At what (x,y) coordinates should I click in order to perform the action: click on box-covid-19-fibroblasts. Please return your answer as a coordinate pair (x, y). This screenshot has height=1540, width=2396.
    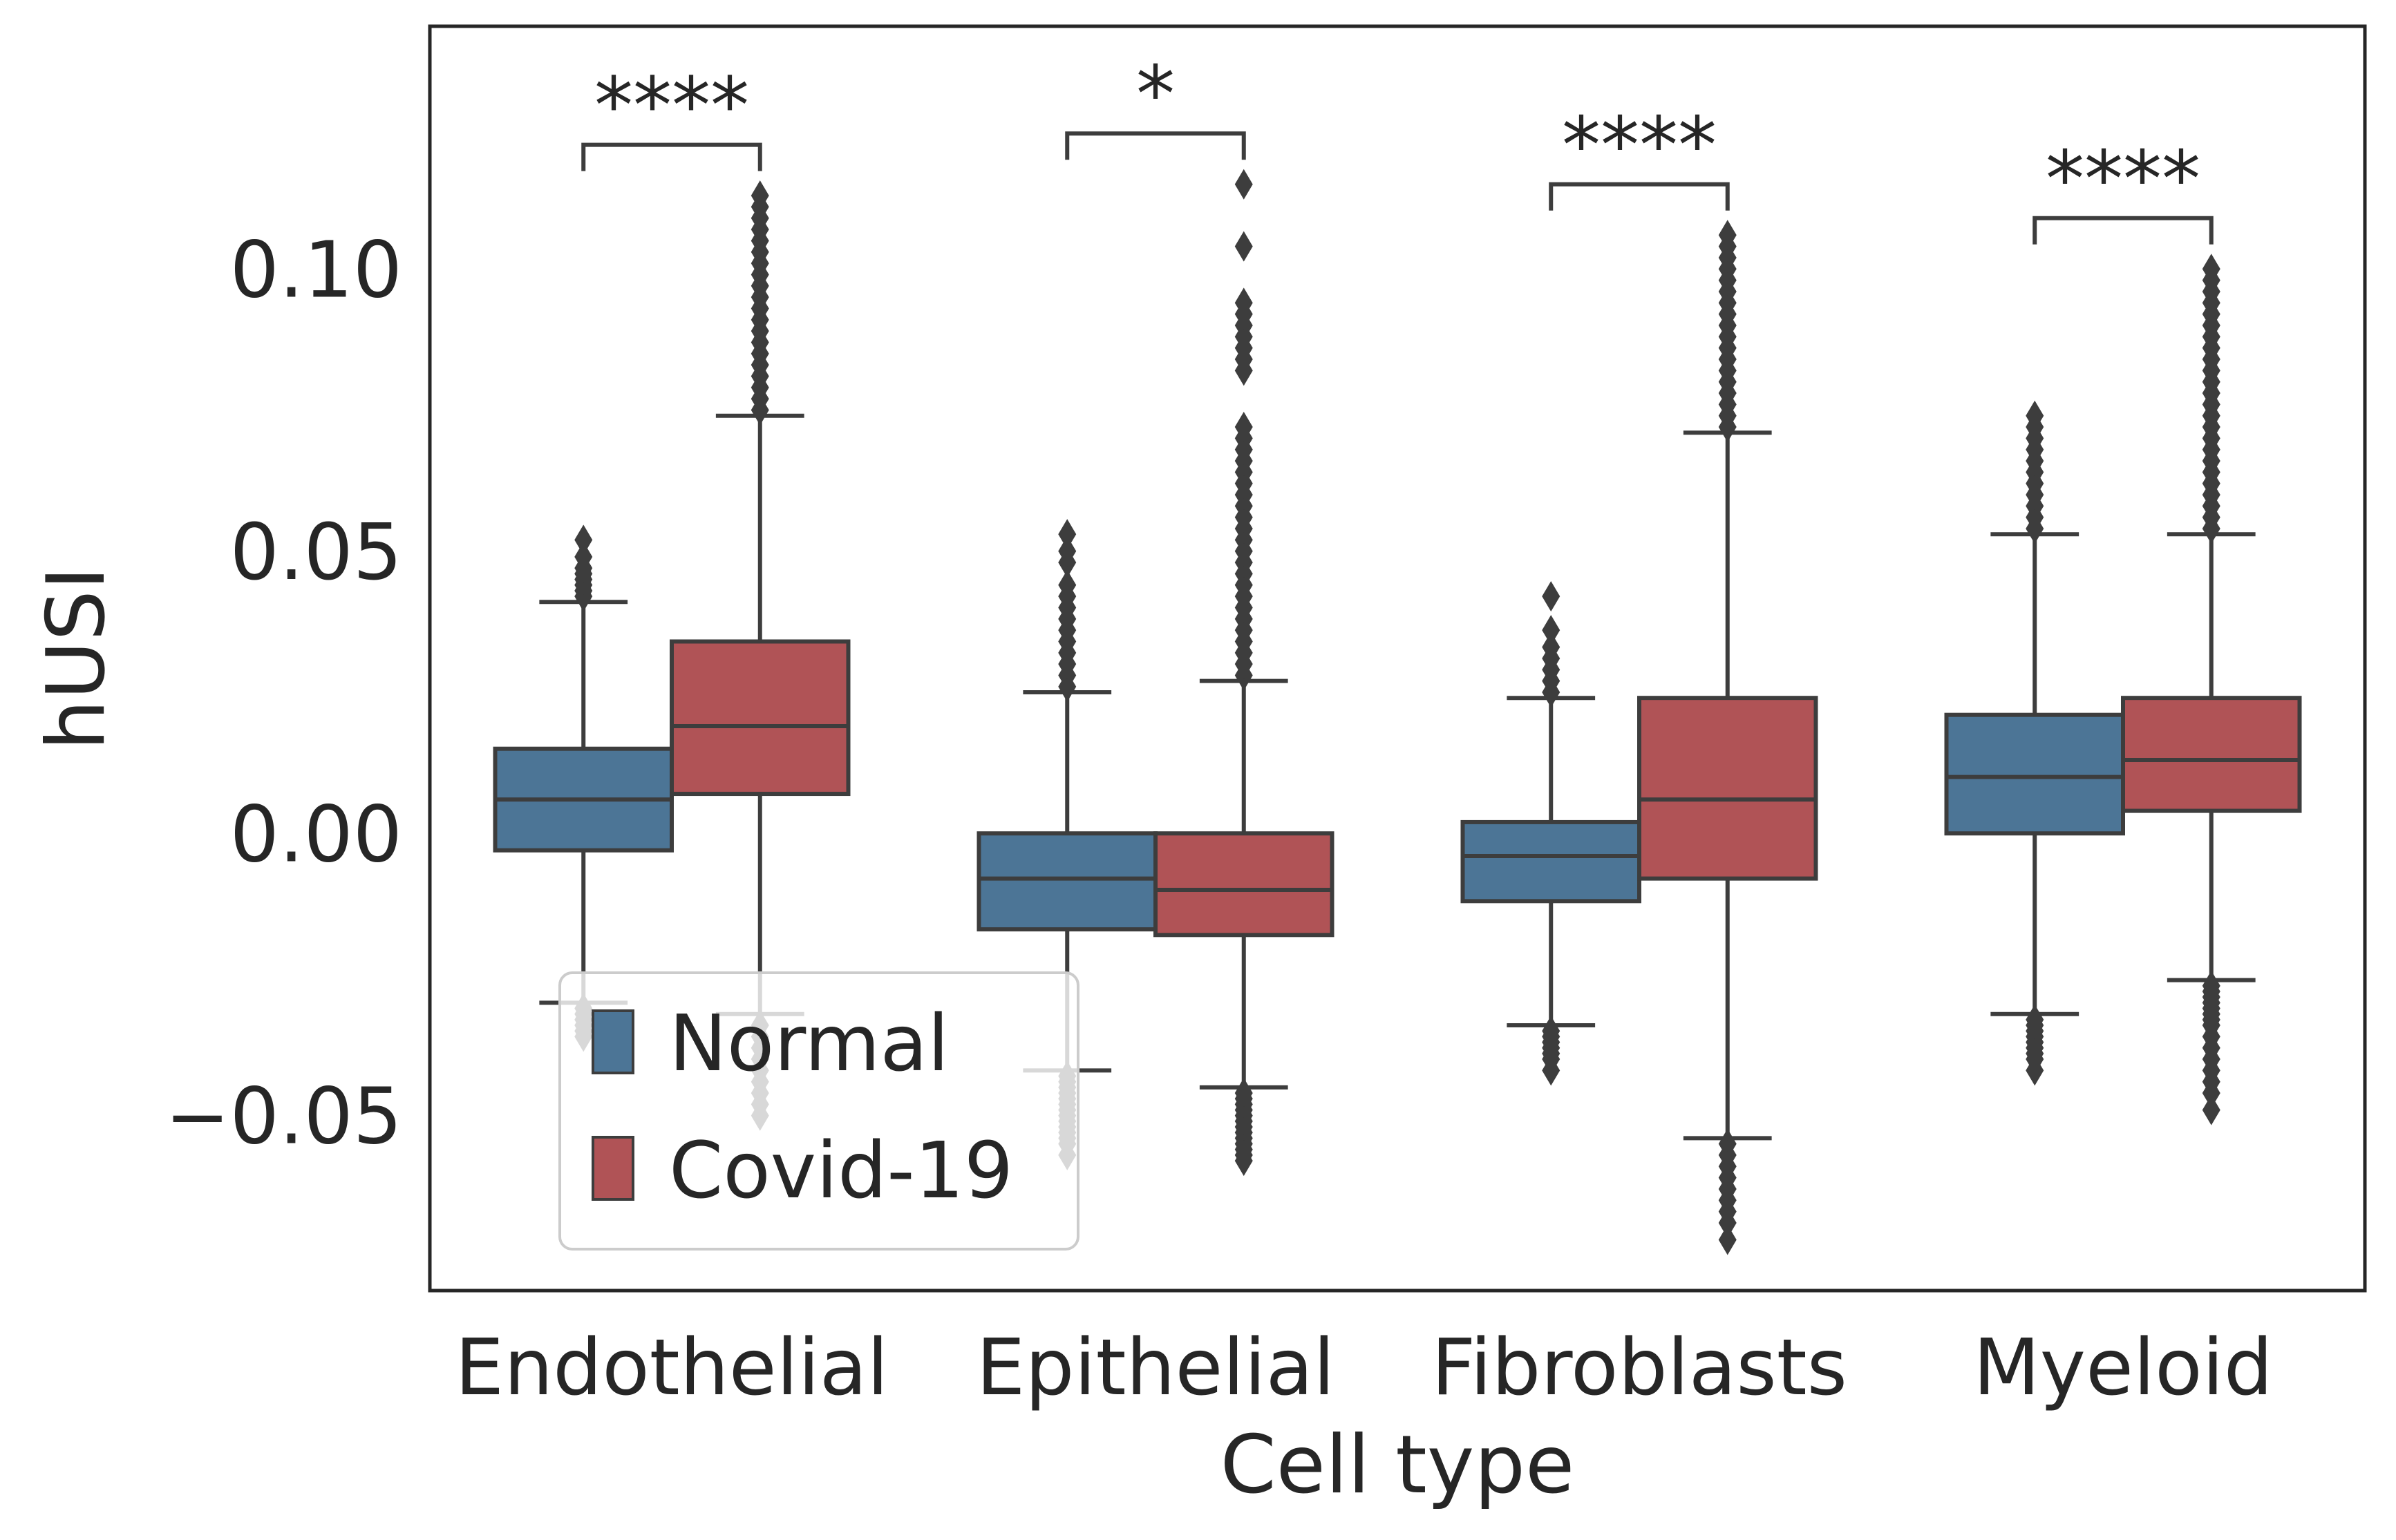
    Looking at the image, I should click on (1728, 738).